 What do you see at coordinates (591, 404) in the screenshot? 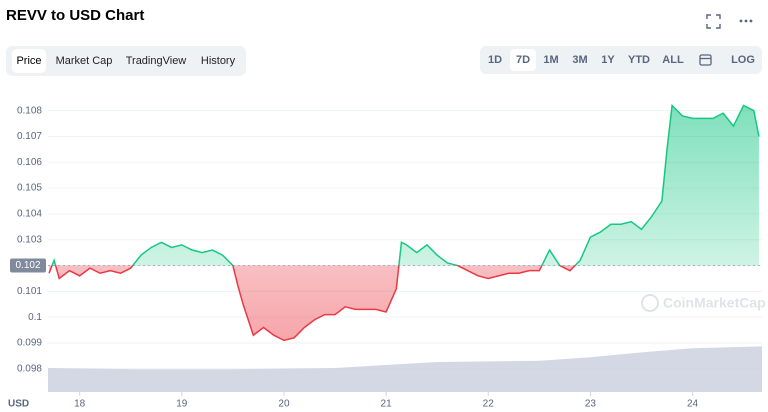
I see `x-tick-label: 23` at bounding box center [591, 404].